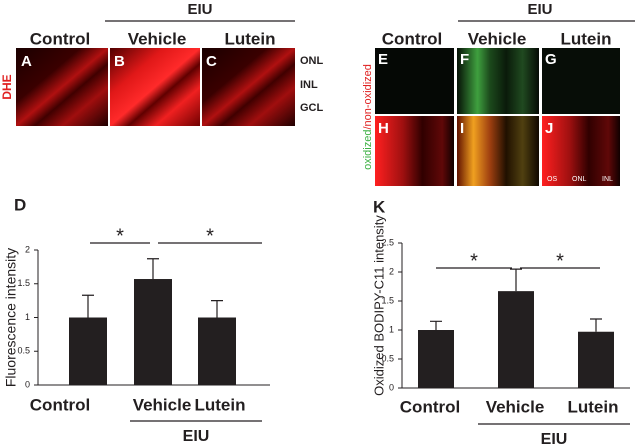  What do you see at coordinates (498, 81) in the screenshot?
I see `image-f` at bounding box center [498, 81].